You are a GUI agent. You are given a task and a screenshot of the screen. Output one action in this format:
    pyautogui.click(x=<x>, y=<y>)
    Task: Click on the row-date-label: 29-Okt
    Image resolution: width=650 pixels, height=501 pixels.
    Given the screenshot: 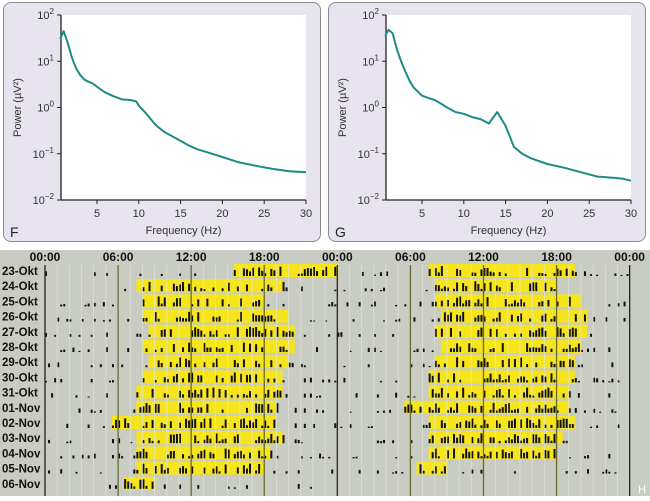 What is the action you would take?
    pyautogui.click(x=20, y=363)
    